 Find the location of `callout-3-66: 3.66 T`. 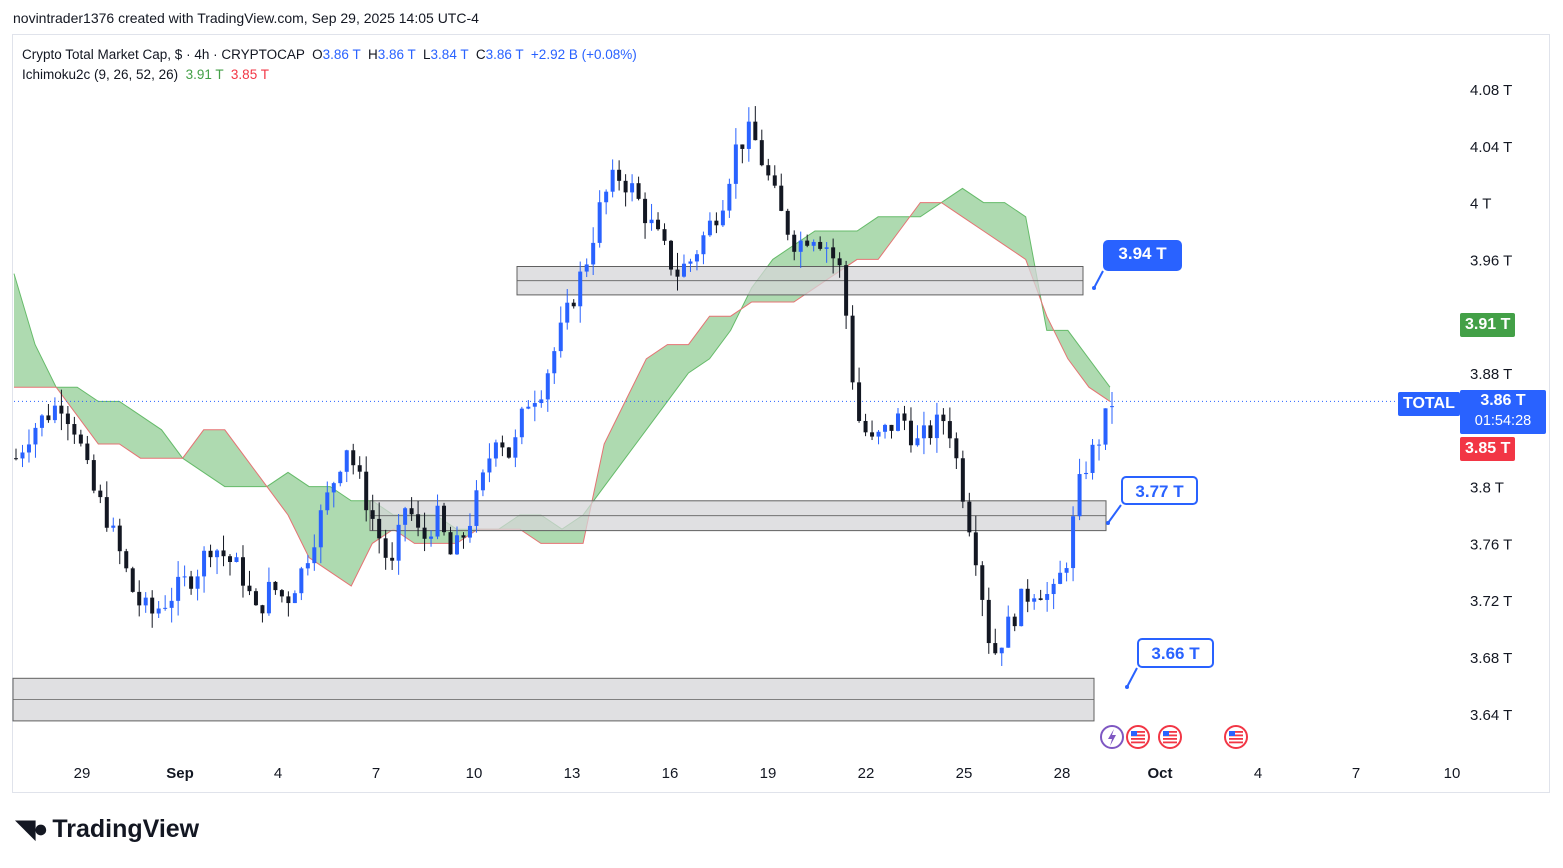

callout-3-66: 3.66 T is located at coordinates (1175, 653).